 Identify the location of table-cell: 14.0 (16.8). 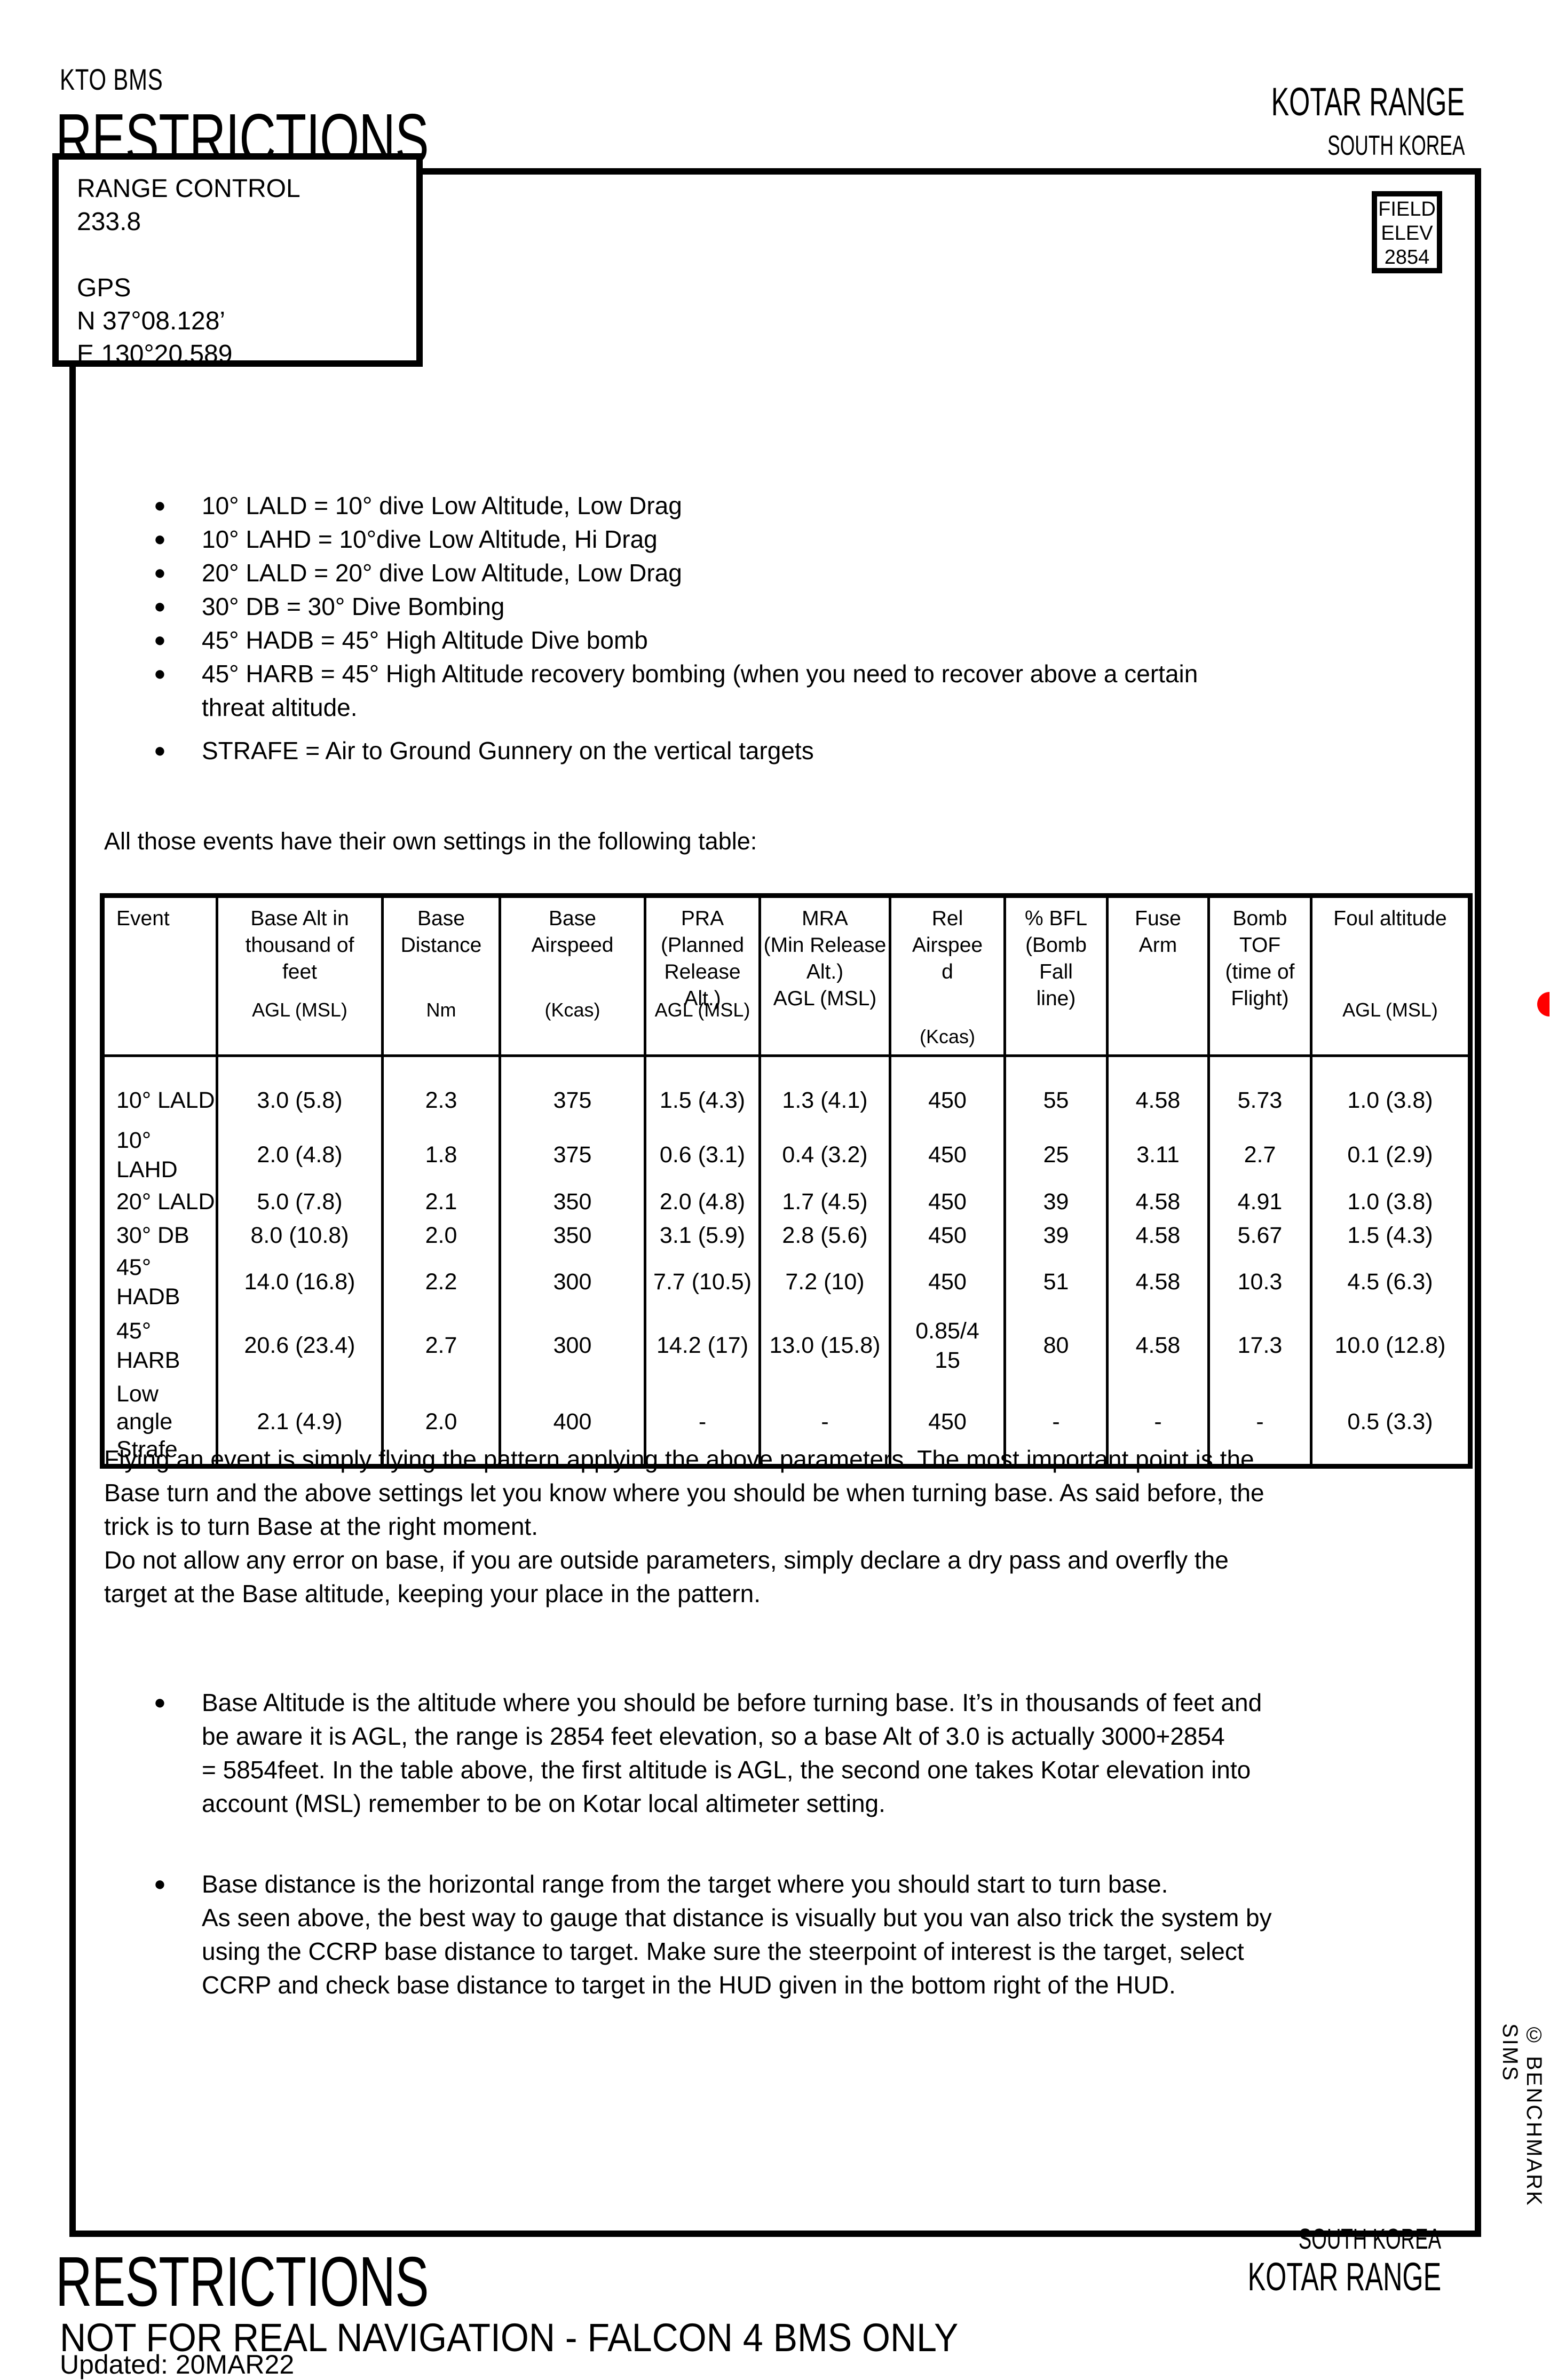
(300, 1282).